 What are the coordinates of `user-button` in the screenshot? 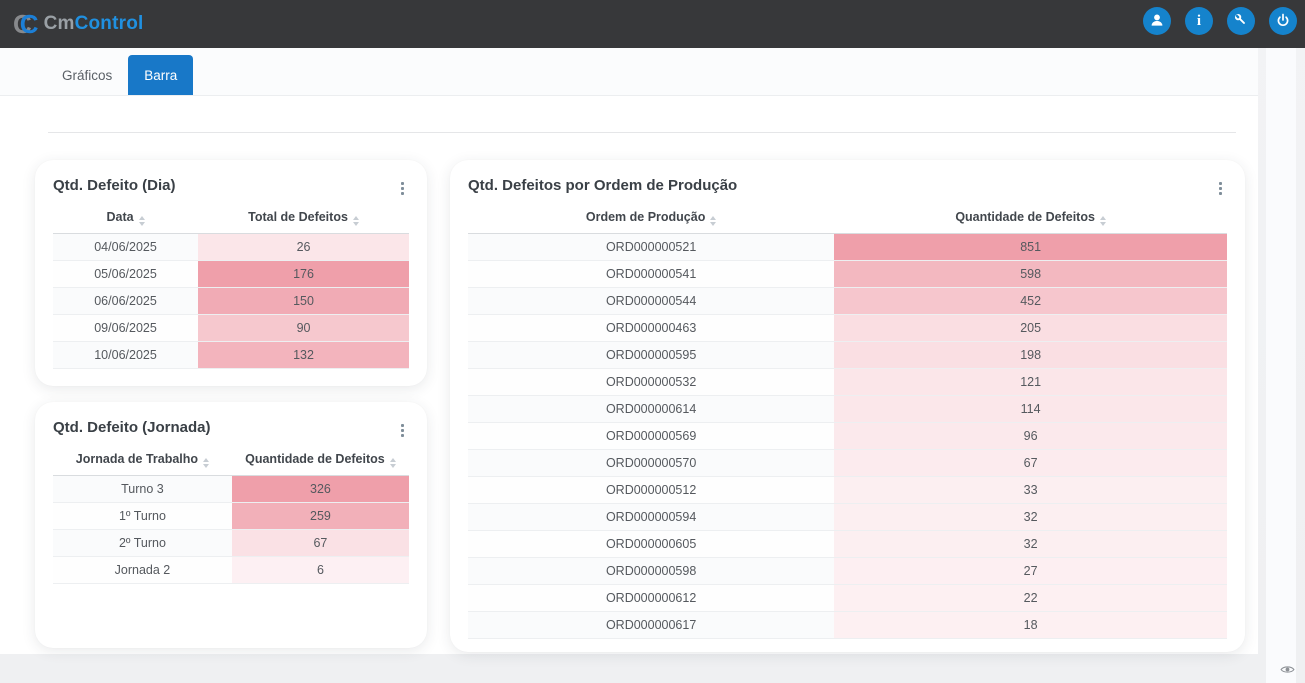 It's located at (1157, 21).